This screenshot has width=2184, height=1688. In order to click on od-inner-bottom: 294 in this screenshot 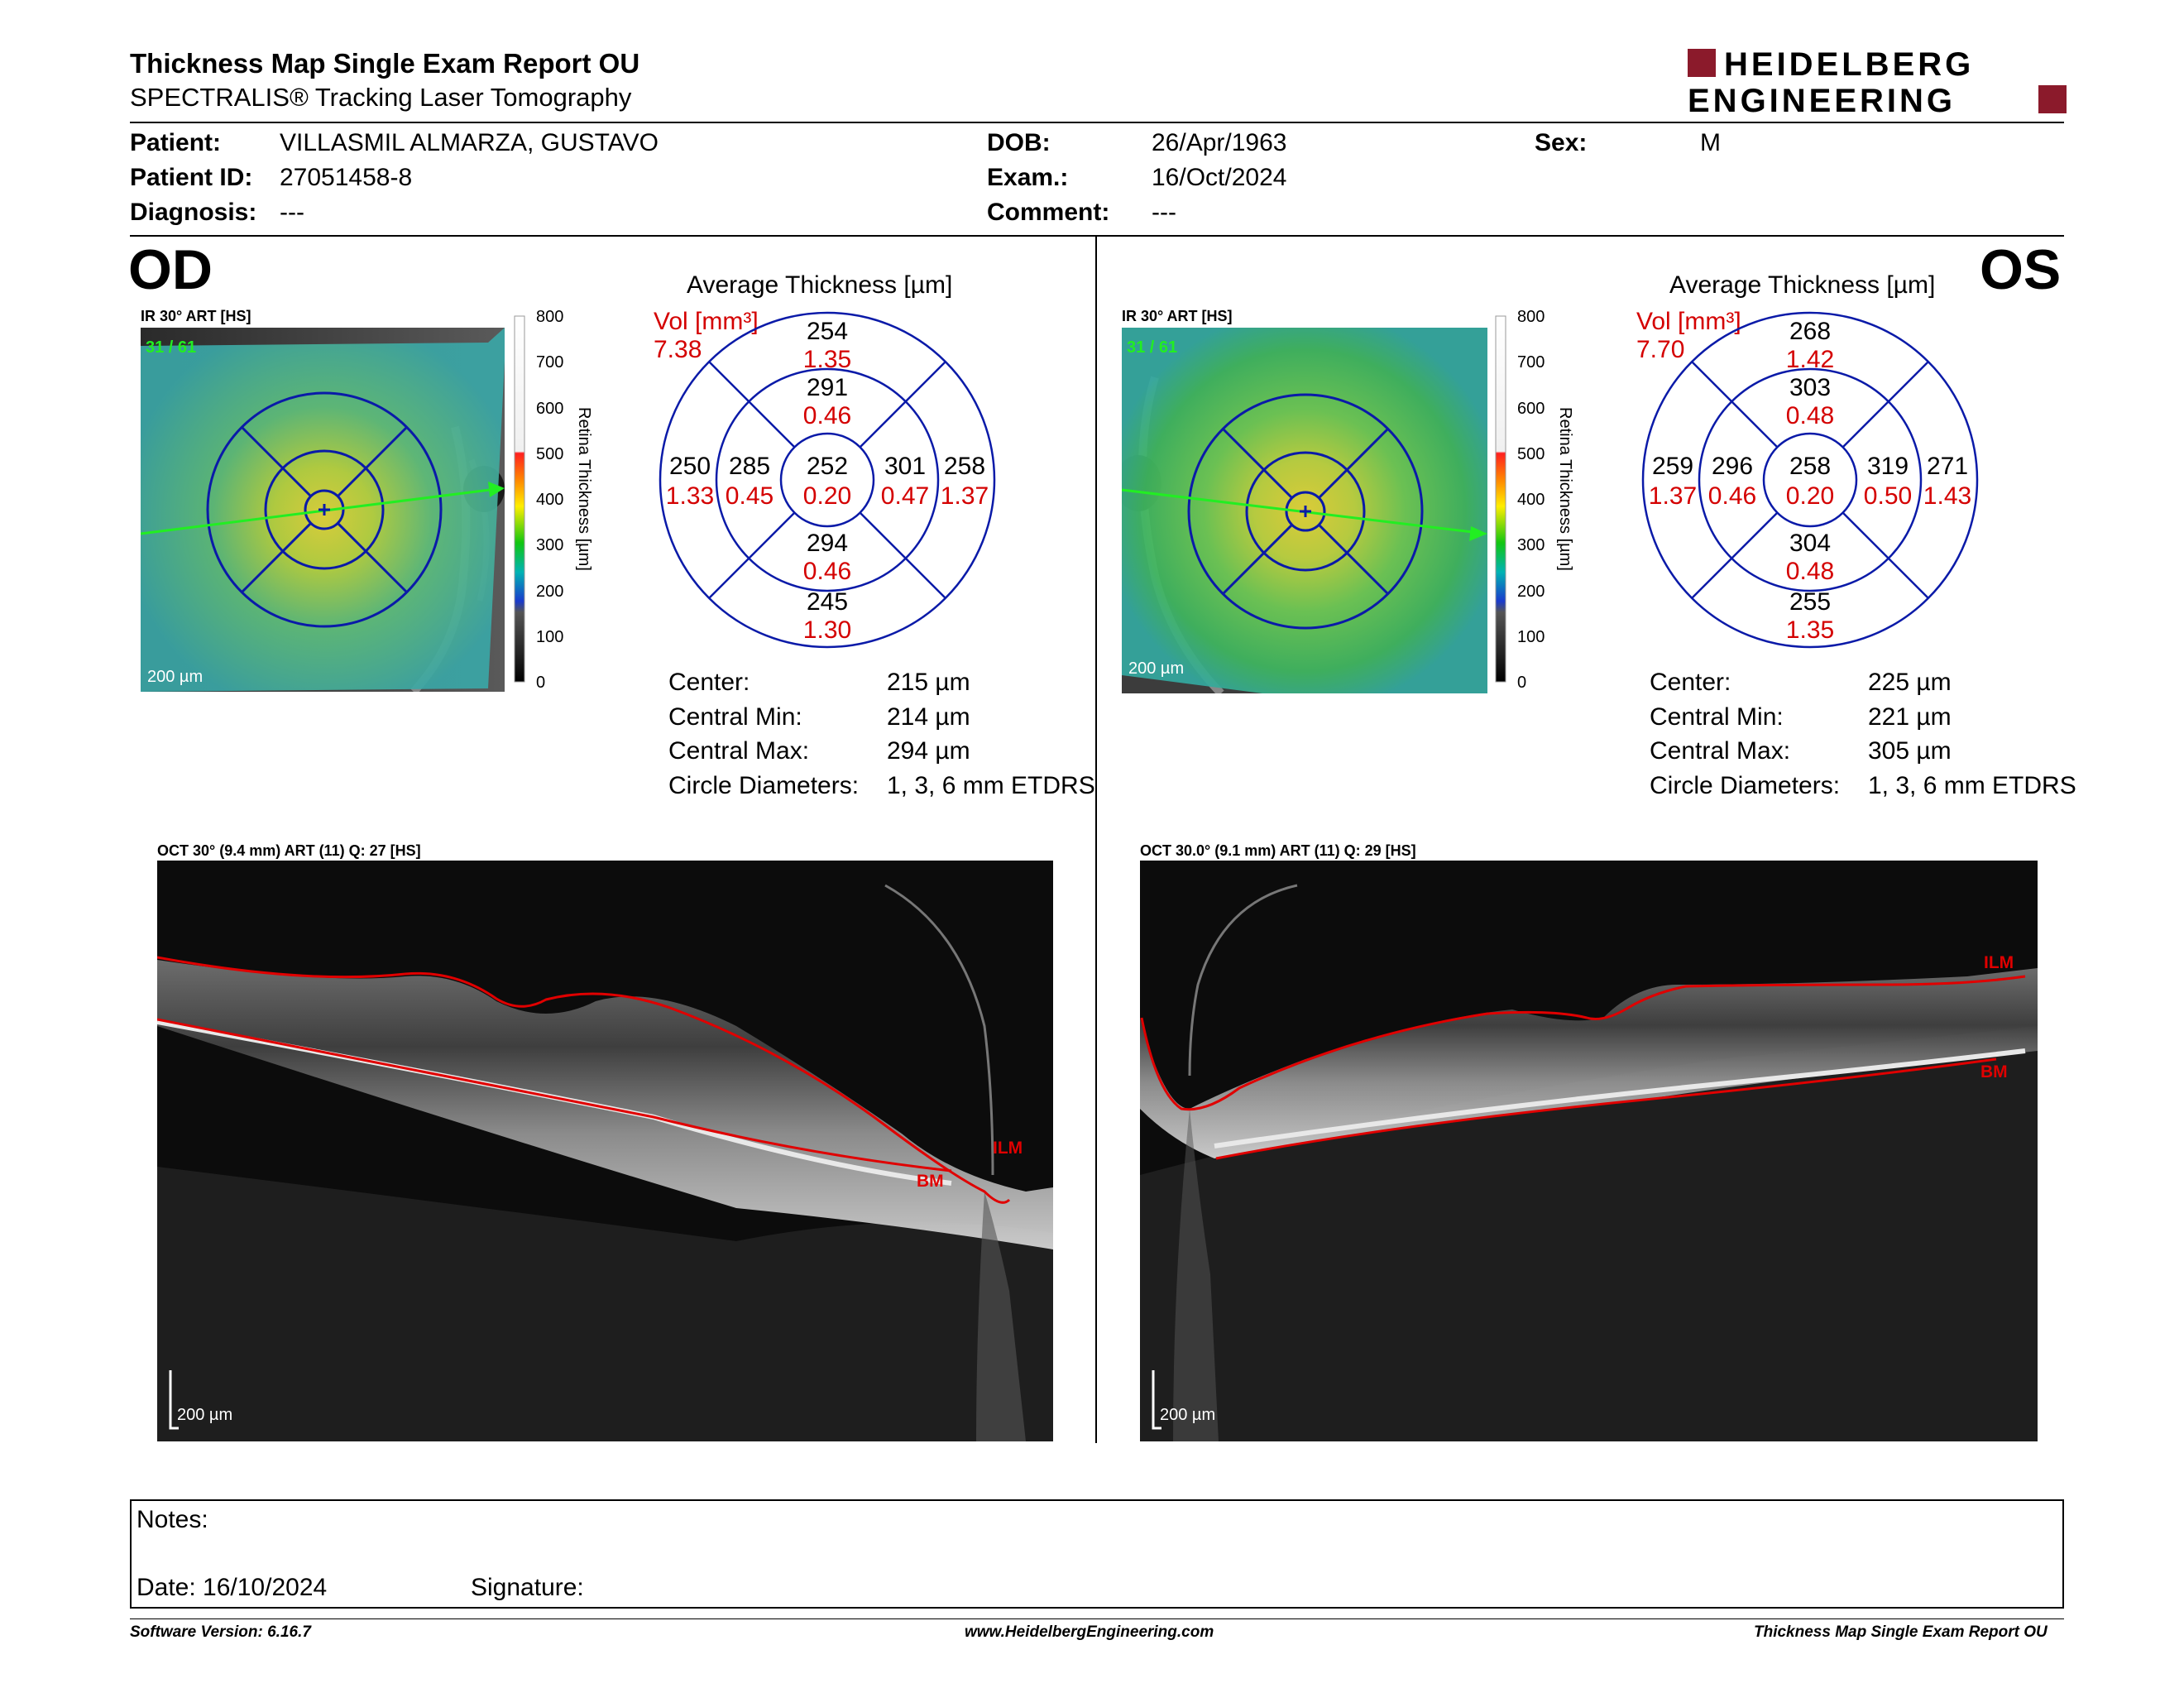, I will do `click(827, 543)`.